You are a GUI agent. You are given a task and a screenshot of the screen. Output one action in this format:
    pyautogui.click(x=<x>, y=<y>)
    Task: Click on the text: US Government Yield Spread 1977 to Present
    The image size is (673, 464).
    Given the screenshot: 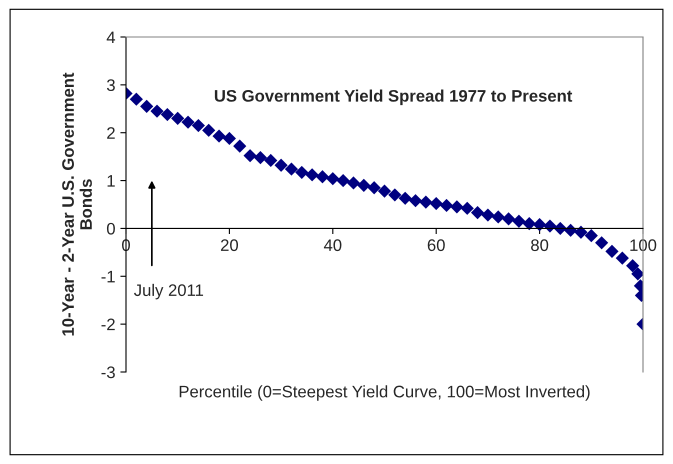 What is the action you would take?
    pyautogui.click(x=393, y=98)
    